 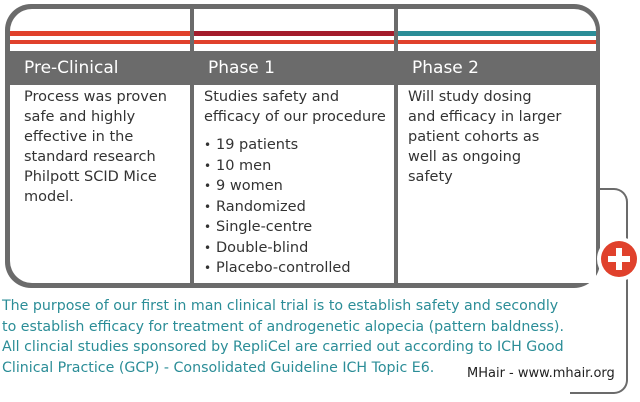 I want to click on column-header: Phase 1, so click(x=294, y=68).